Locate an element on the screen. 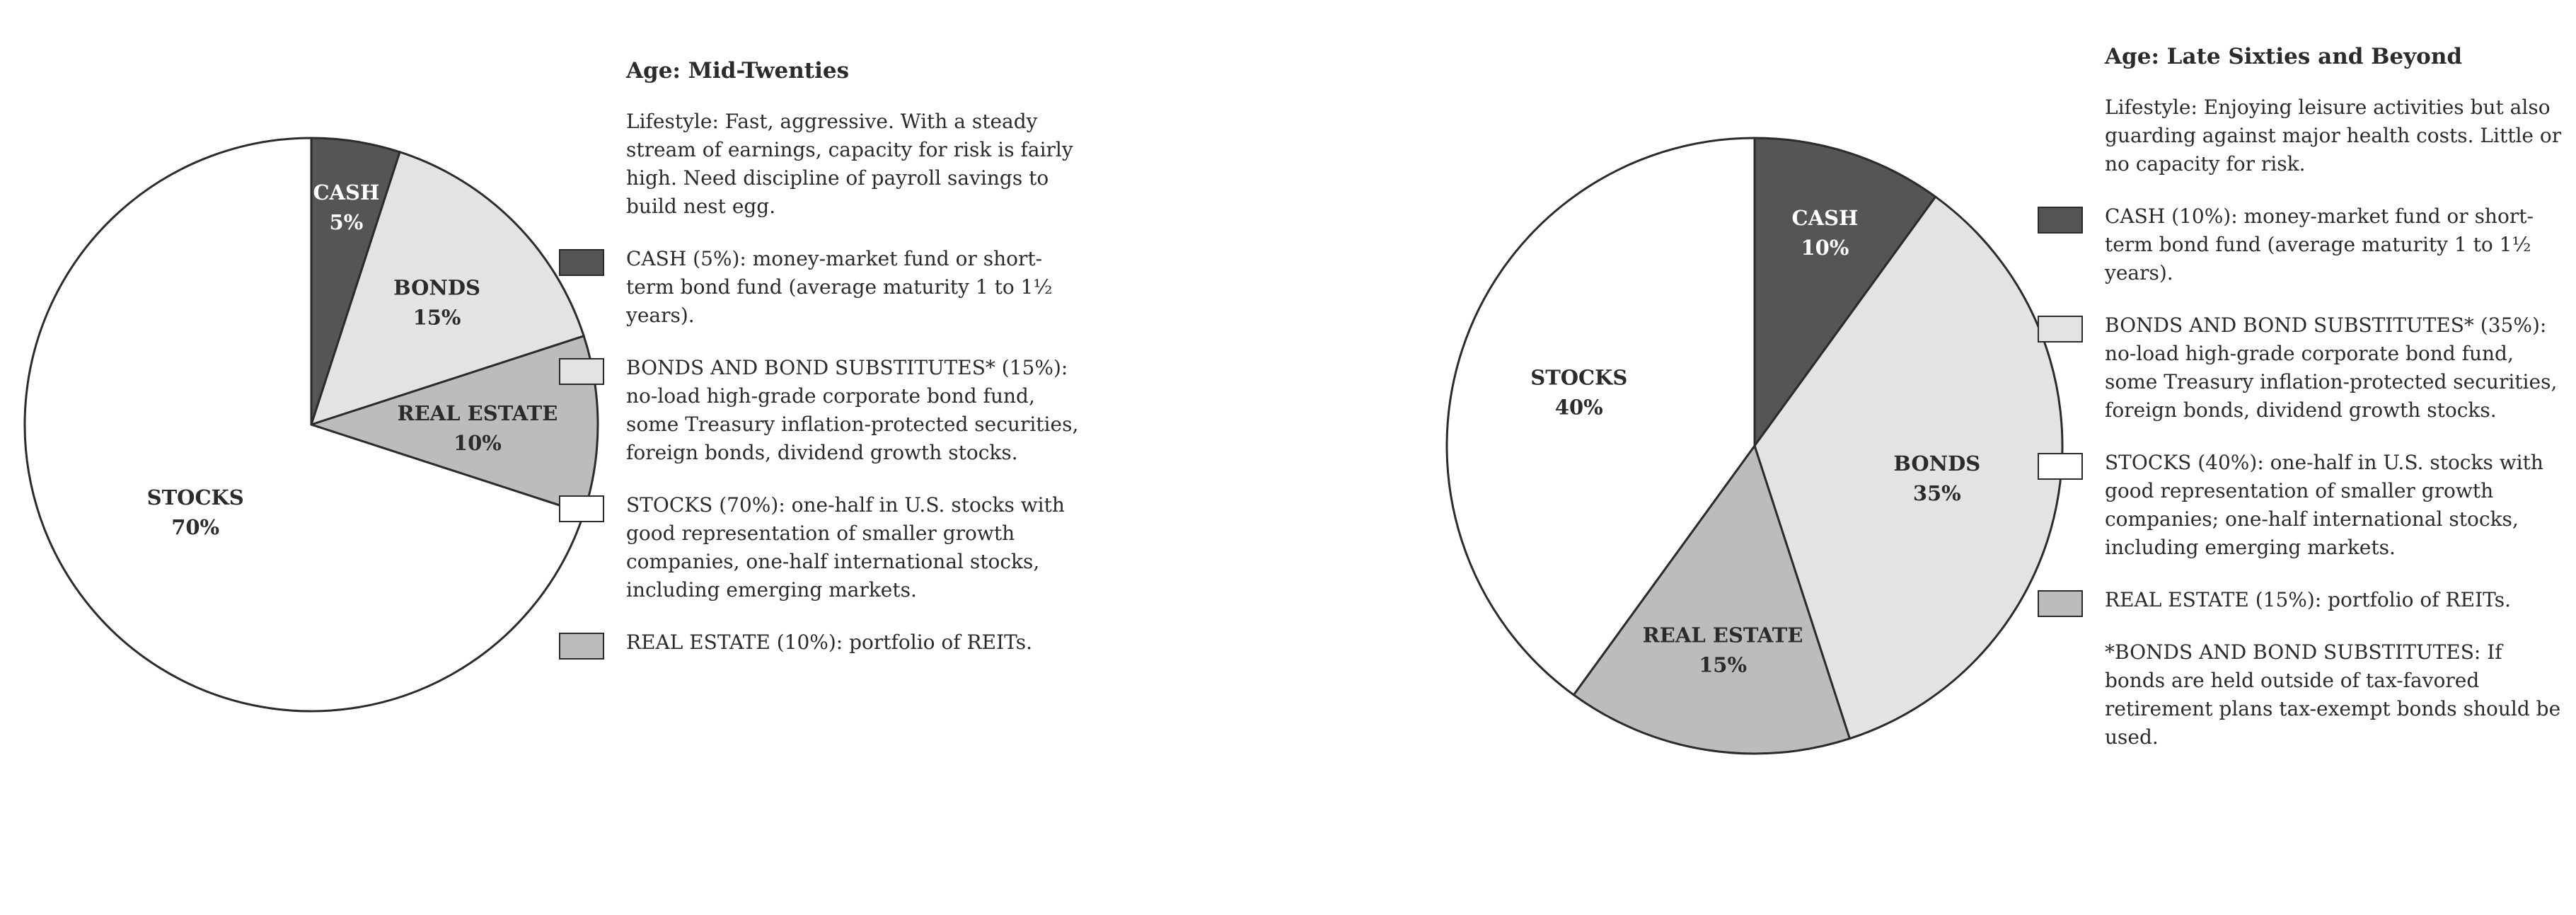 This screenshot has height=915, width=2576. pie-chart-mid-twenties: CASH 5% BONDS 15% REAL ESTATE 10% STOCKS 70% is located at coordinates (311, 425).